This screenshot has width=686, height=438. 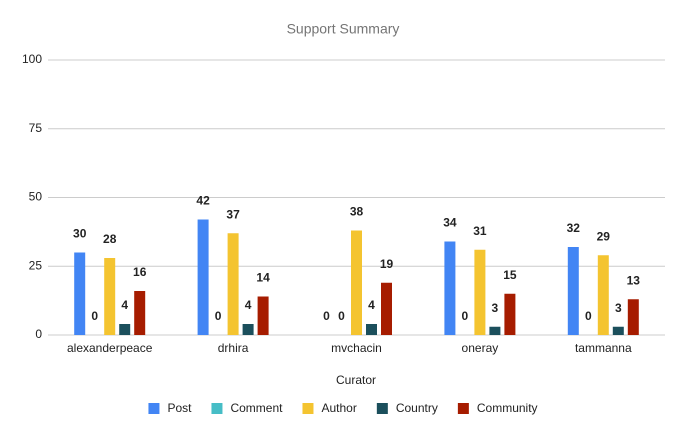 What do you see at coordinates (36, 265) in the screenshot?
I see `y-tick-label: 25` at bounding box center [36, 265].